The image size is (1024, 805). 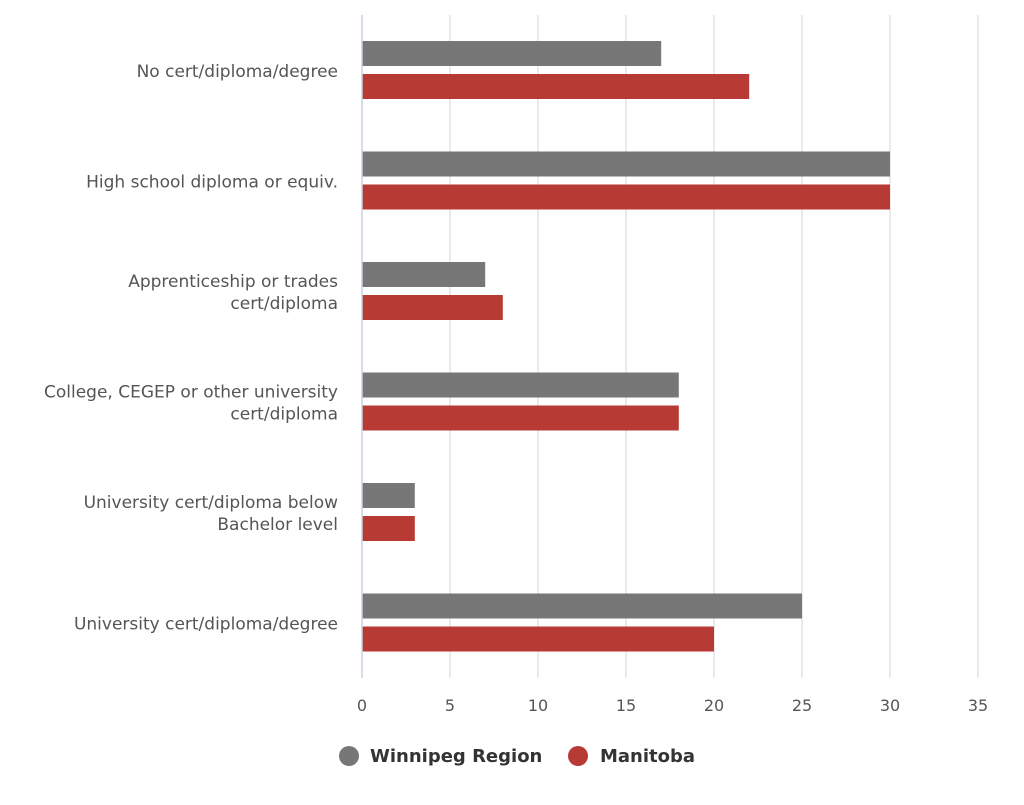 What do you see at coordinates (277, 525) in the screenshot?
I see `category-label: Bachelor level` at bounding box center [277, 525].